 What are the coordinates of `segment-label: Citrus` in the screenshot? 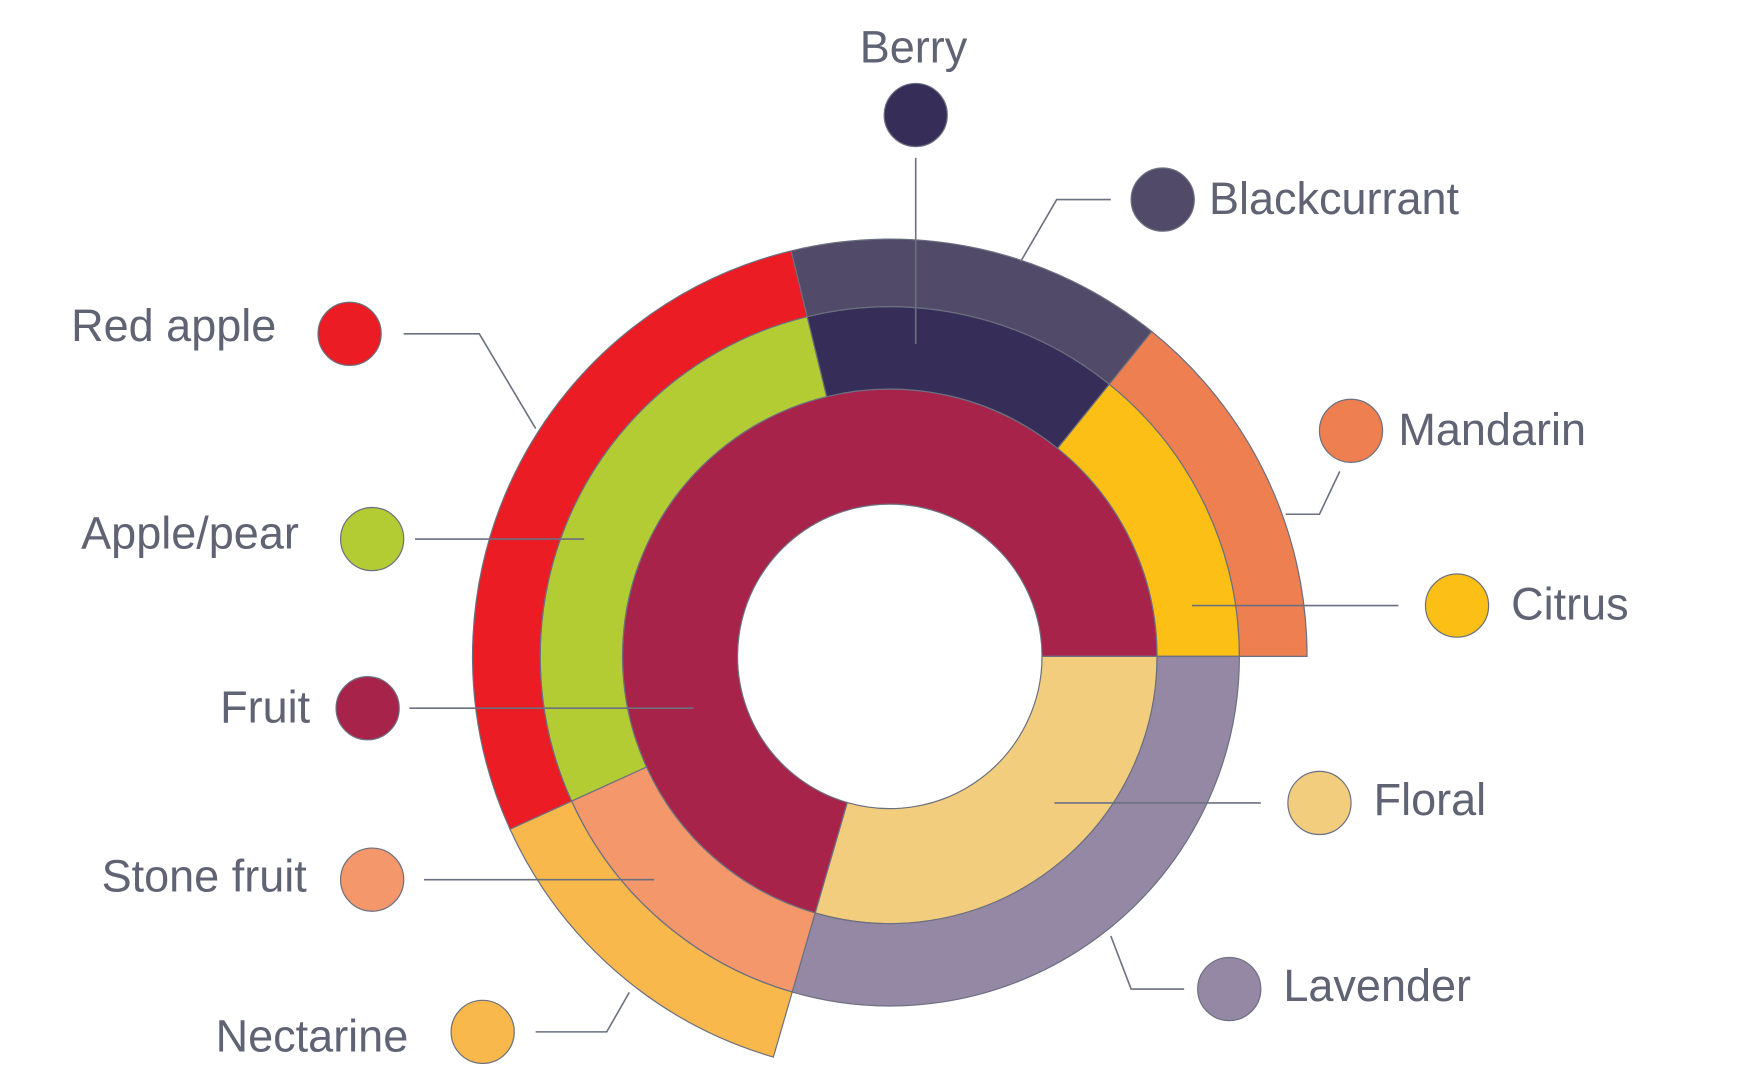 It's located at (1570, 604).